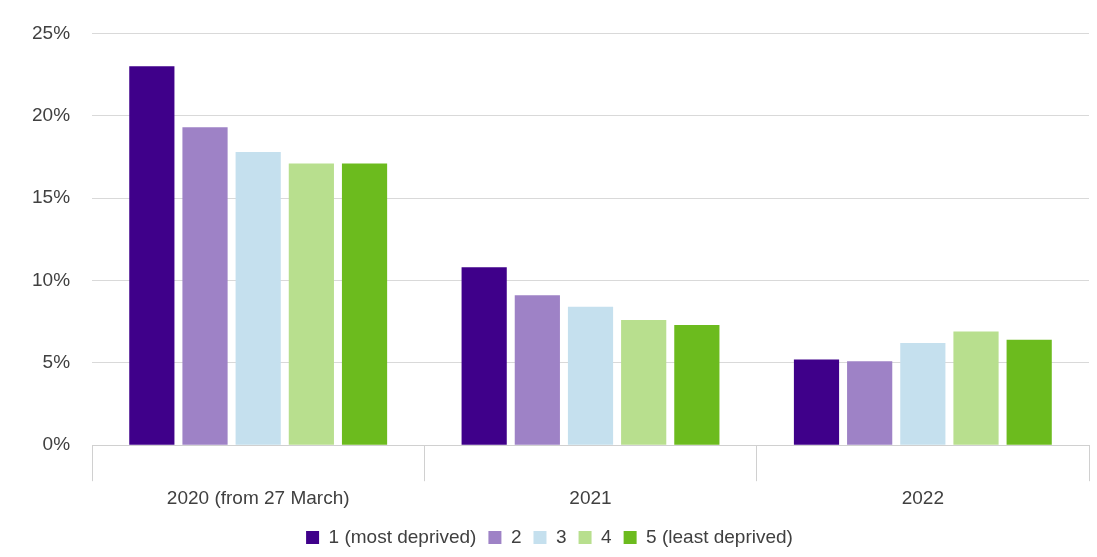  What do you see at coordinates (719, 536) in the screenshot?
I see `legend-label: 5 (least deprived)` at bounding box center [719, 536].